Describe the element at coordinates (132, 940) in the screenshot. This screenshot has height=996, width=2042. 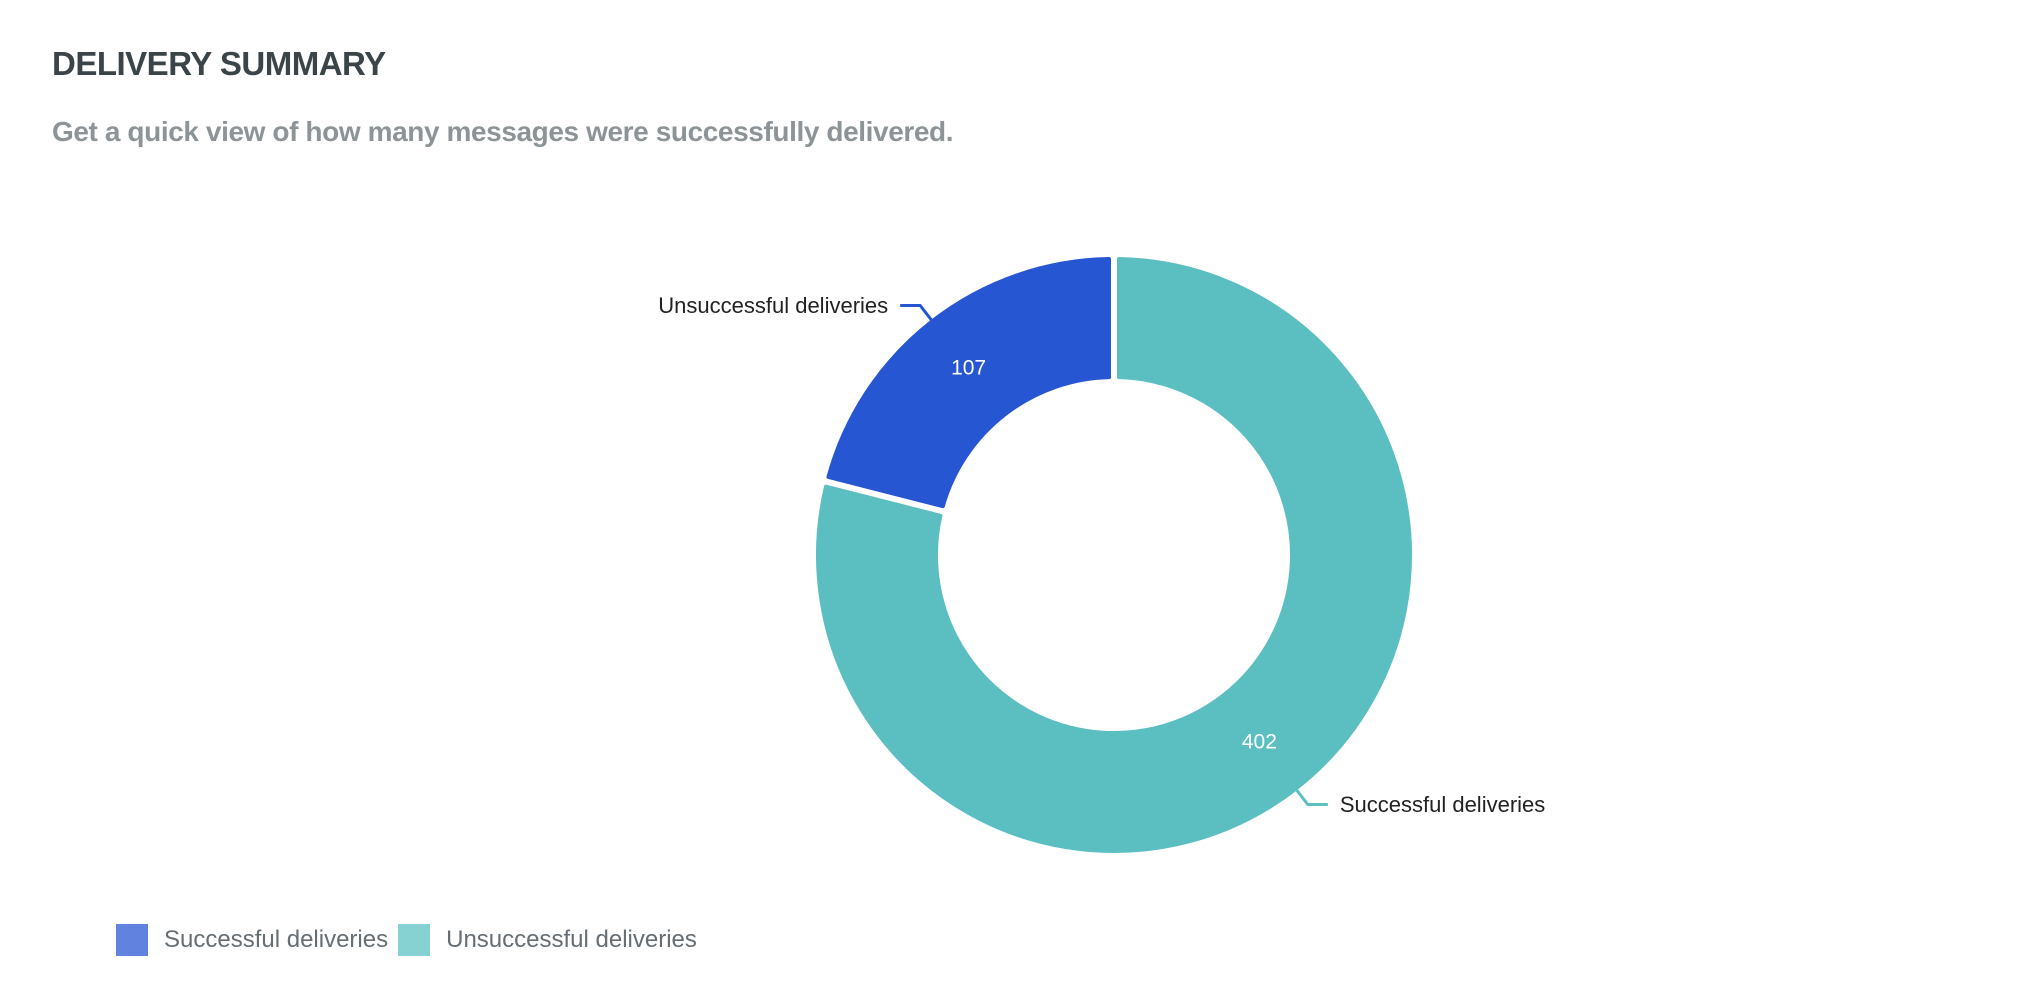
I see `legend-swatch-successful` at that location.